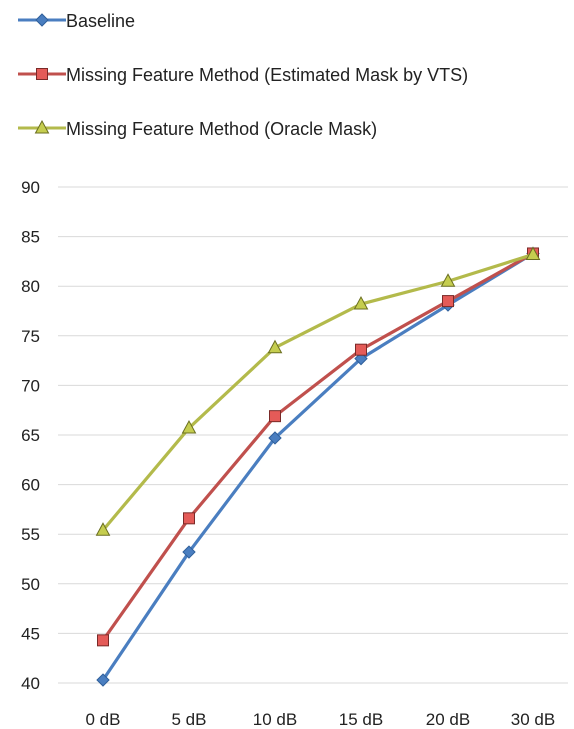 This screenshot has width=574, height=729. I want to click on legend-label: Baseline, so click(100, 21).